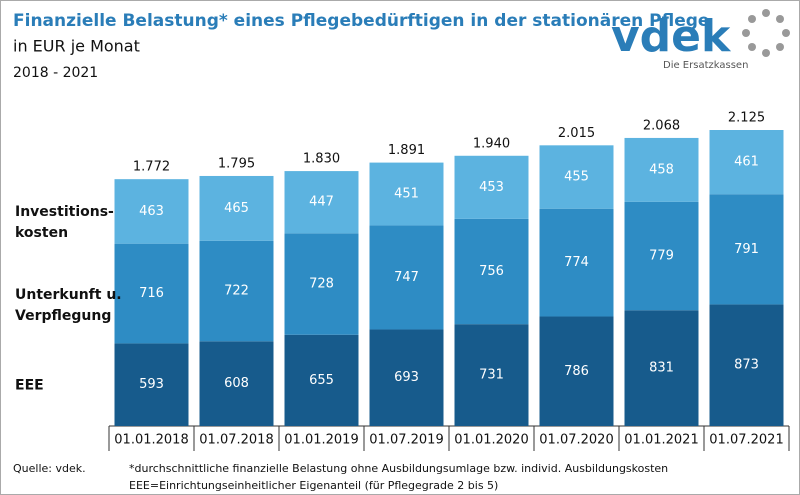  I want to click on value-label: 756, so click(491, 271).